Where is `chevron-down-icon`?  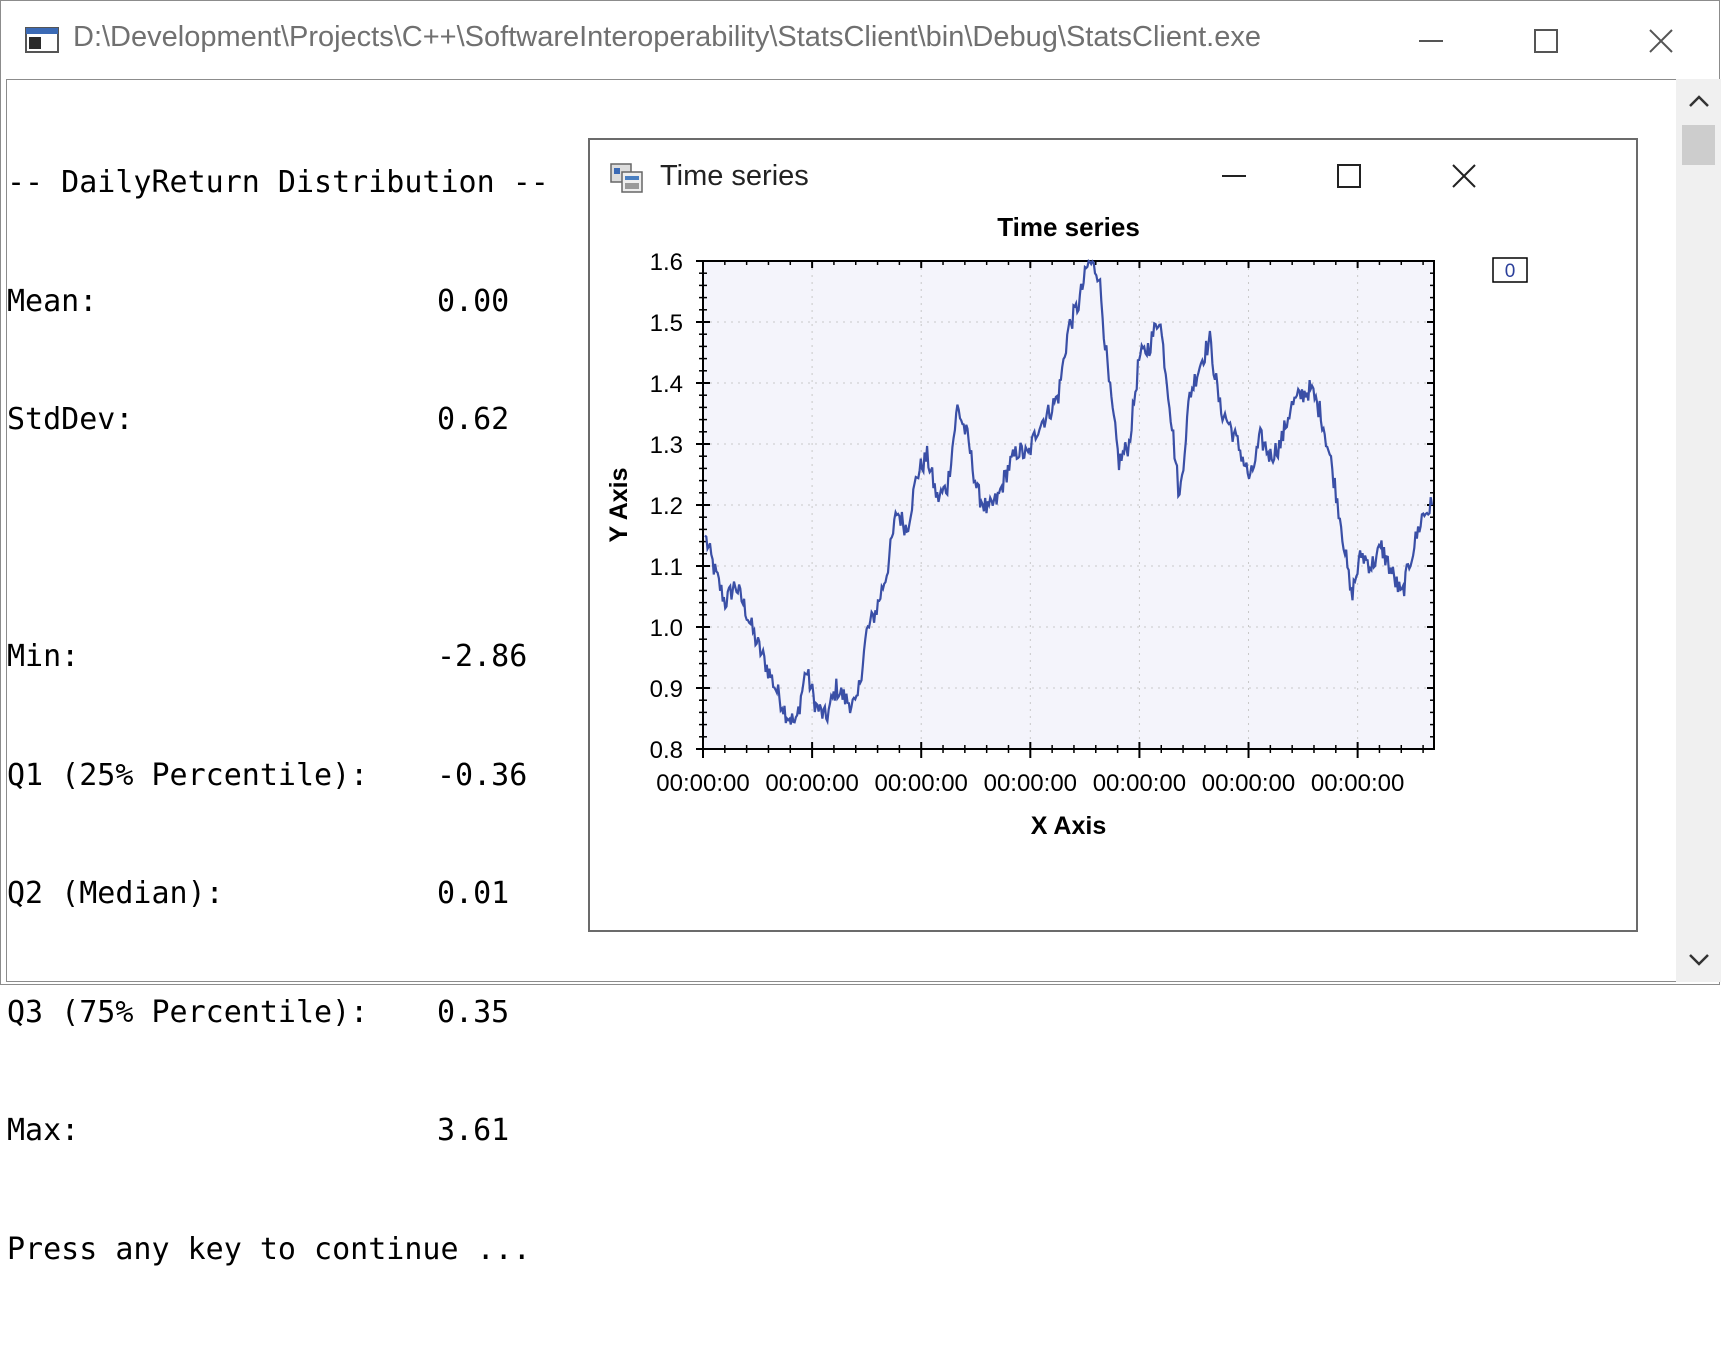
chevron-down-icon is located at coordinates (1698, 960).